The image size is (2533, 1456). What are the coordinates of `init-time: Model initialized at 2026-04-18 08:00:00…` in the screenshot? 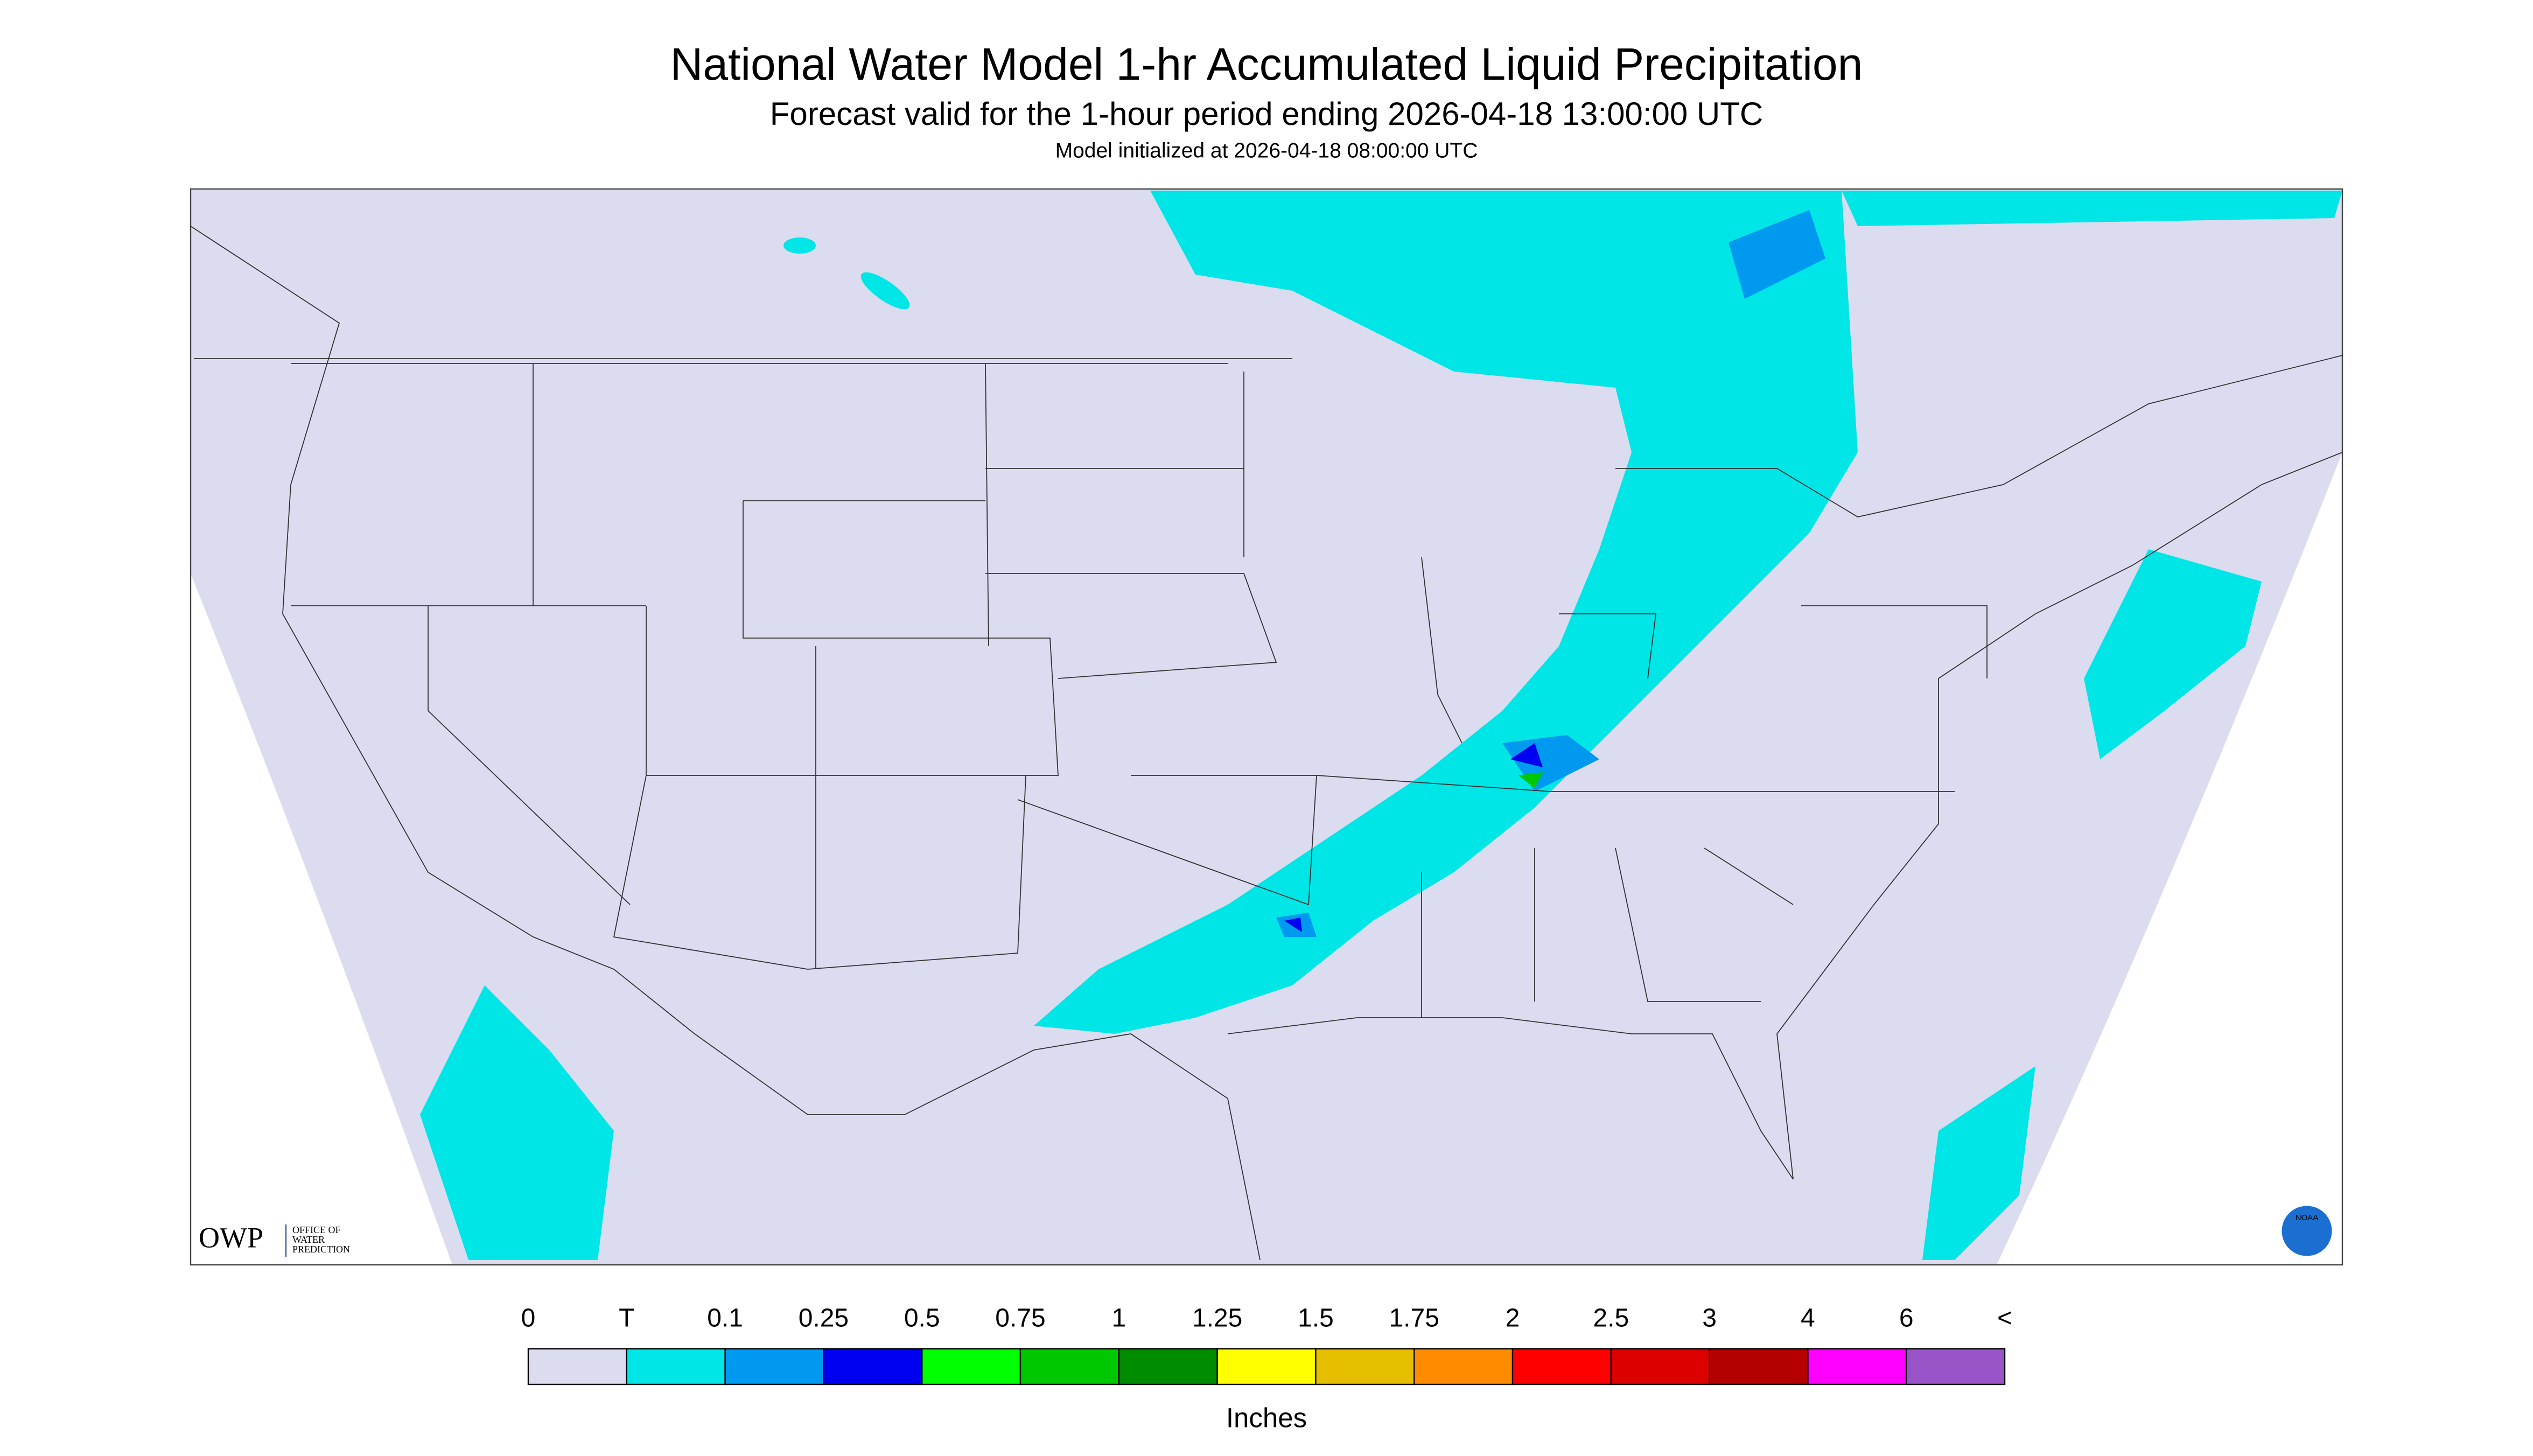 It's located at (1266, 150).